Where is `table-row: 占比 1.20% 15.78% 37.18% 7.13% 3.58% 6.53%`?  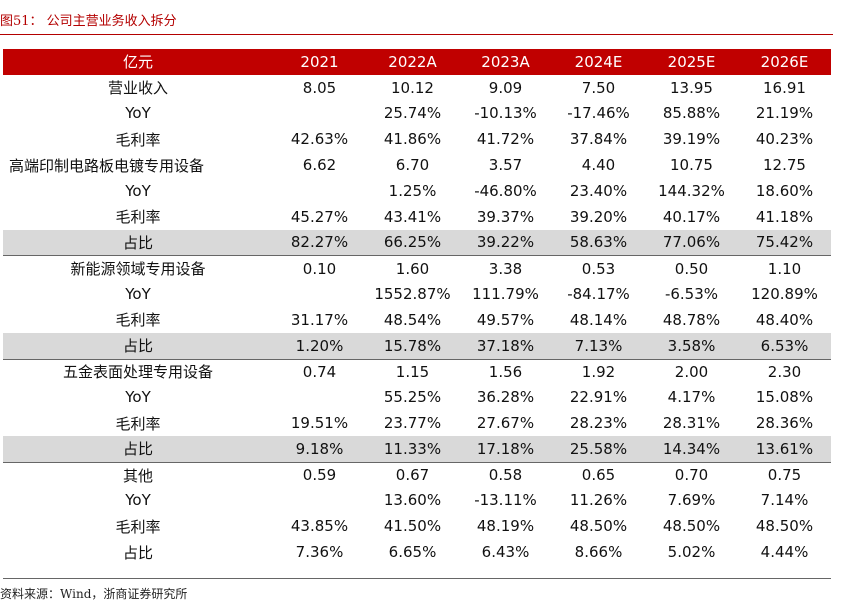 table-row: 占比 1.20% 15.78% 37.18% 7.13% 3.58% 6.53% is located at coordinates (417, 345).